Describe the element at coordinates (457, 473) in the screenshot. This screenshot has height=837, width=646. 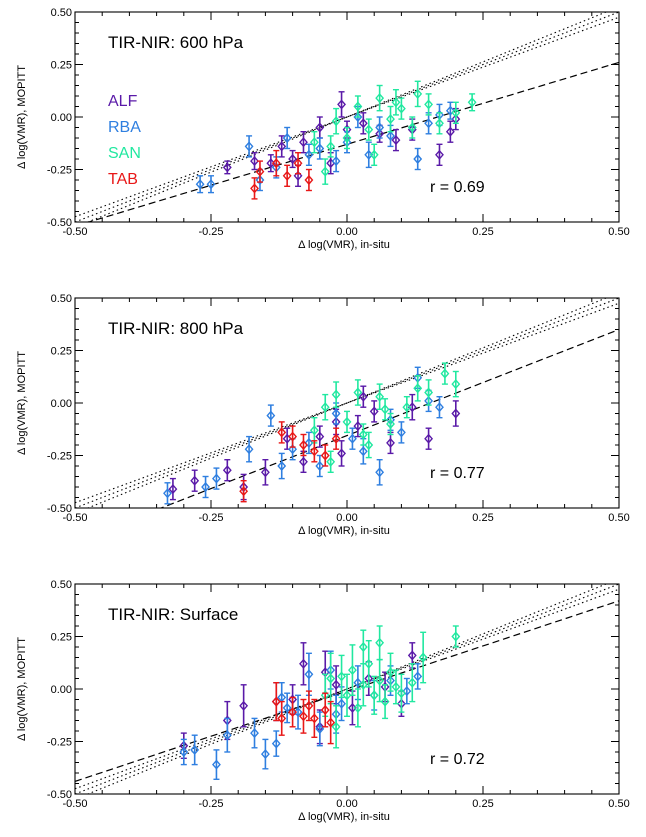
I see `correlation-label: r = 0.77` at that location.